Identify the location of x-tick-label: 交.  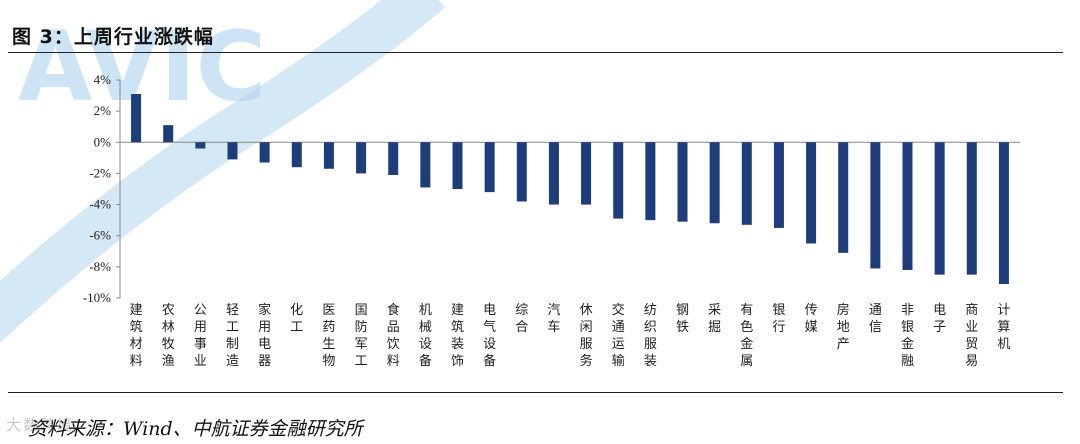
(618, 310).